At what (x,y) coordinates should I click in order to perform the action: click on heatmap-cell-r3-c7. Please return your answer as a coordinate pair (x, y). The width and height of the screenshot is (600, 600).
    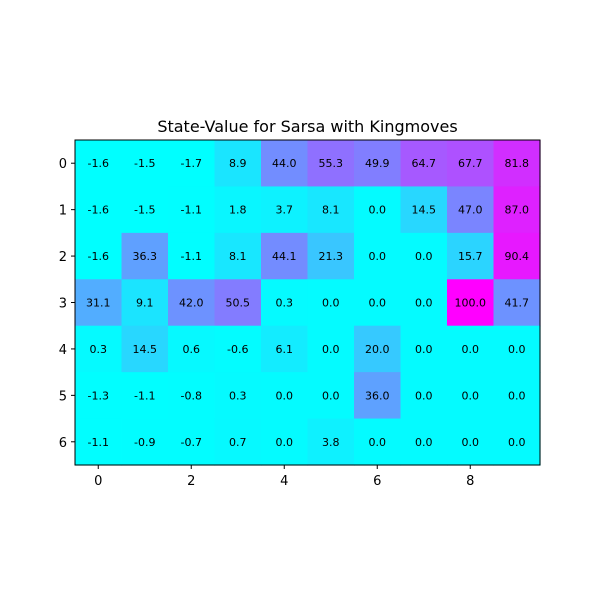
    Looking at the image, I should click on (424, 303).